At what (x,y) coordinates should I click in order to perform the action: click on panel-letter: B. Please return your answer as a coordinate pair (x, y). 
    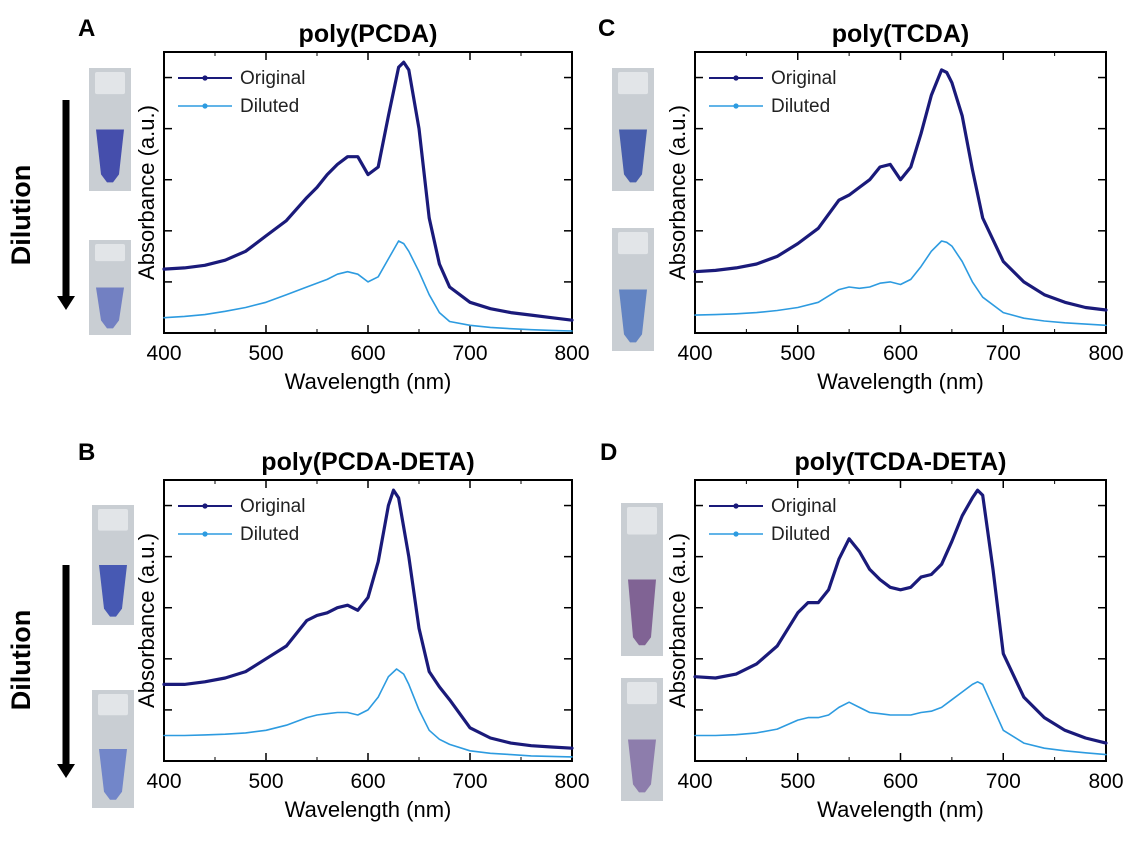
    Looking at the image, I should click on (86, 452).